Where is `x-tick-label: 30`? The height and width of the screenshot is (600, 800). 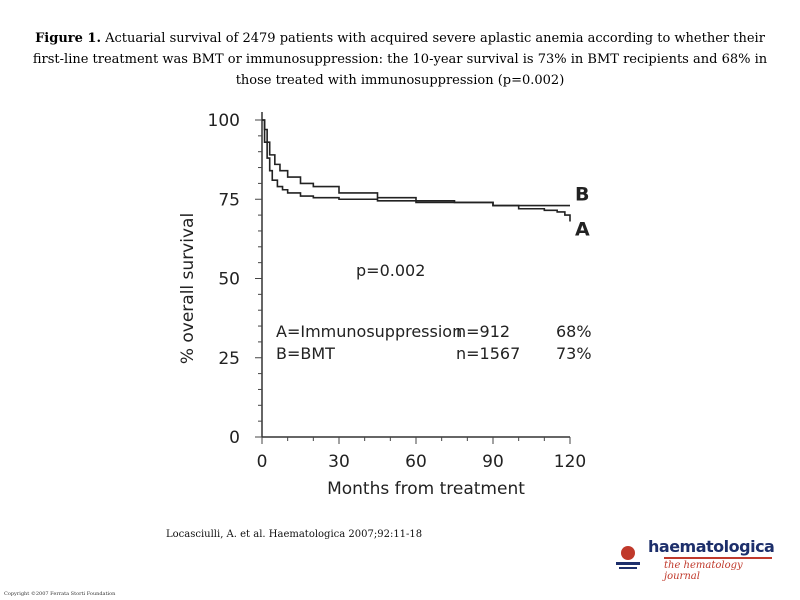 x-tick-label: 30 is located at coordinates (339, 462).